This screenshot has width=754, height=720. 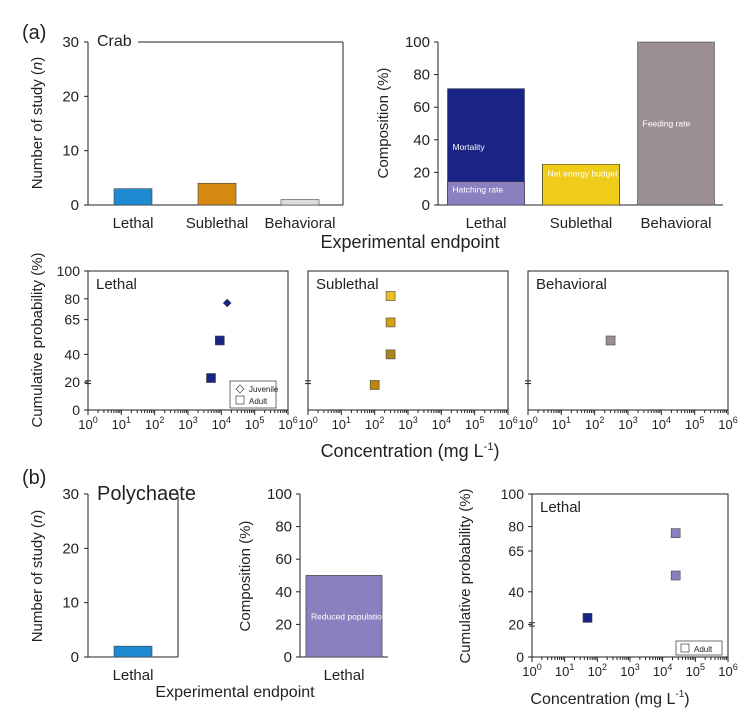 What do you see at coordinates (383, 123) in the screenshot?
I see `a-comp-ylabel: Composition (%)` at bounding box center [383, 123].